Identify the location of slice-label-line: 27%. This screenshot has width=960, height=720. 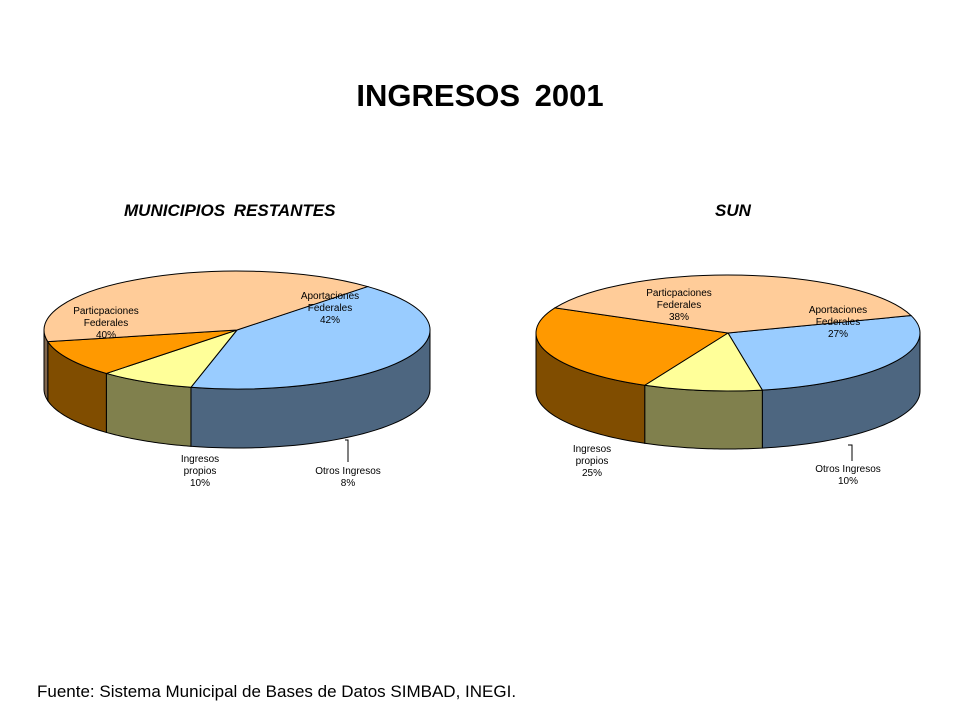
(838, 334).